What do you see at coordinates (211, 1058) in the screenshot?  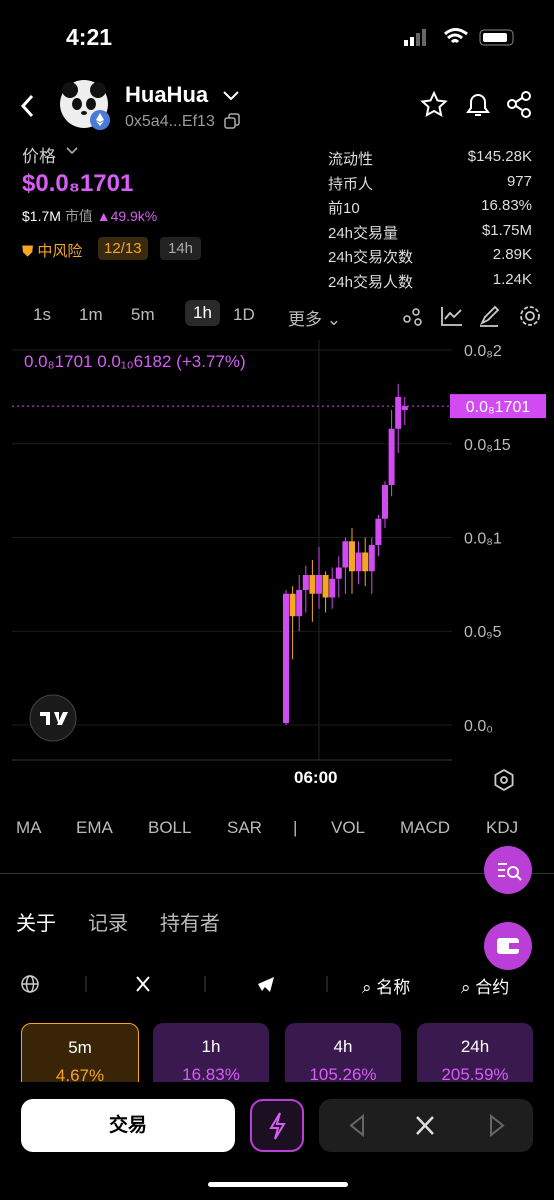 I see `change-card: 1h 16.83%` at bounding box center [211, 1058].